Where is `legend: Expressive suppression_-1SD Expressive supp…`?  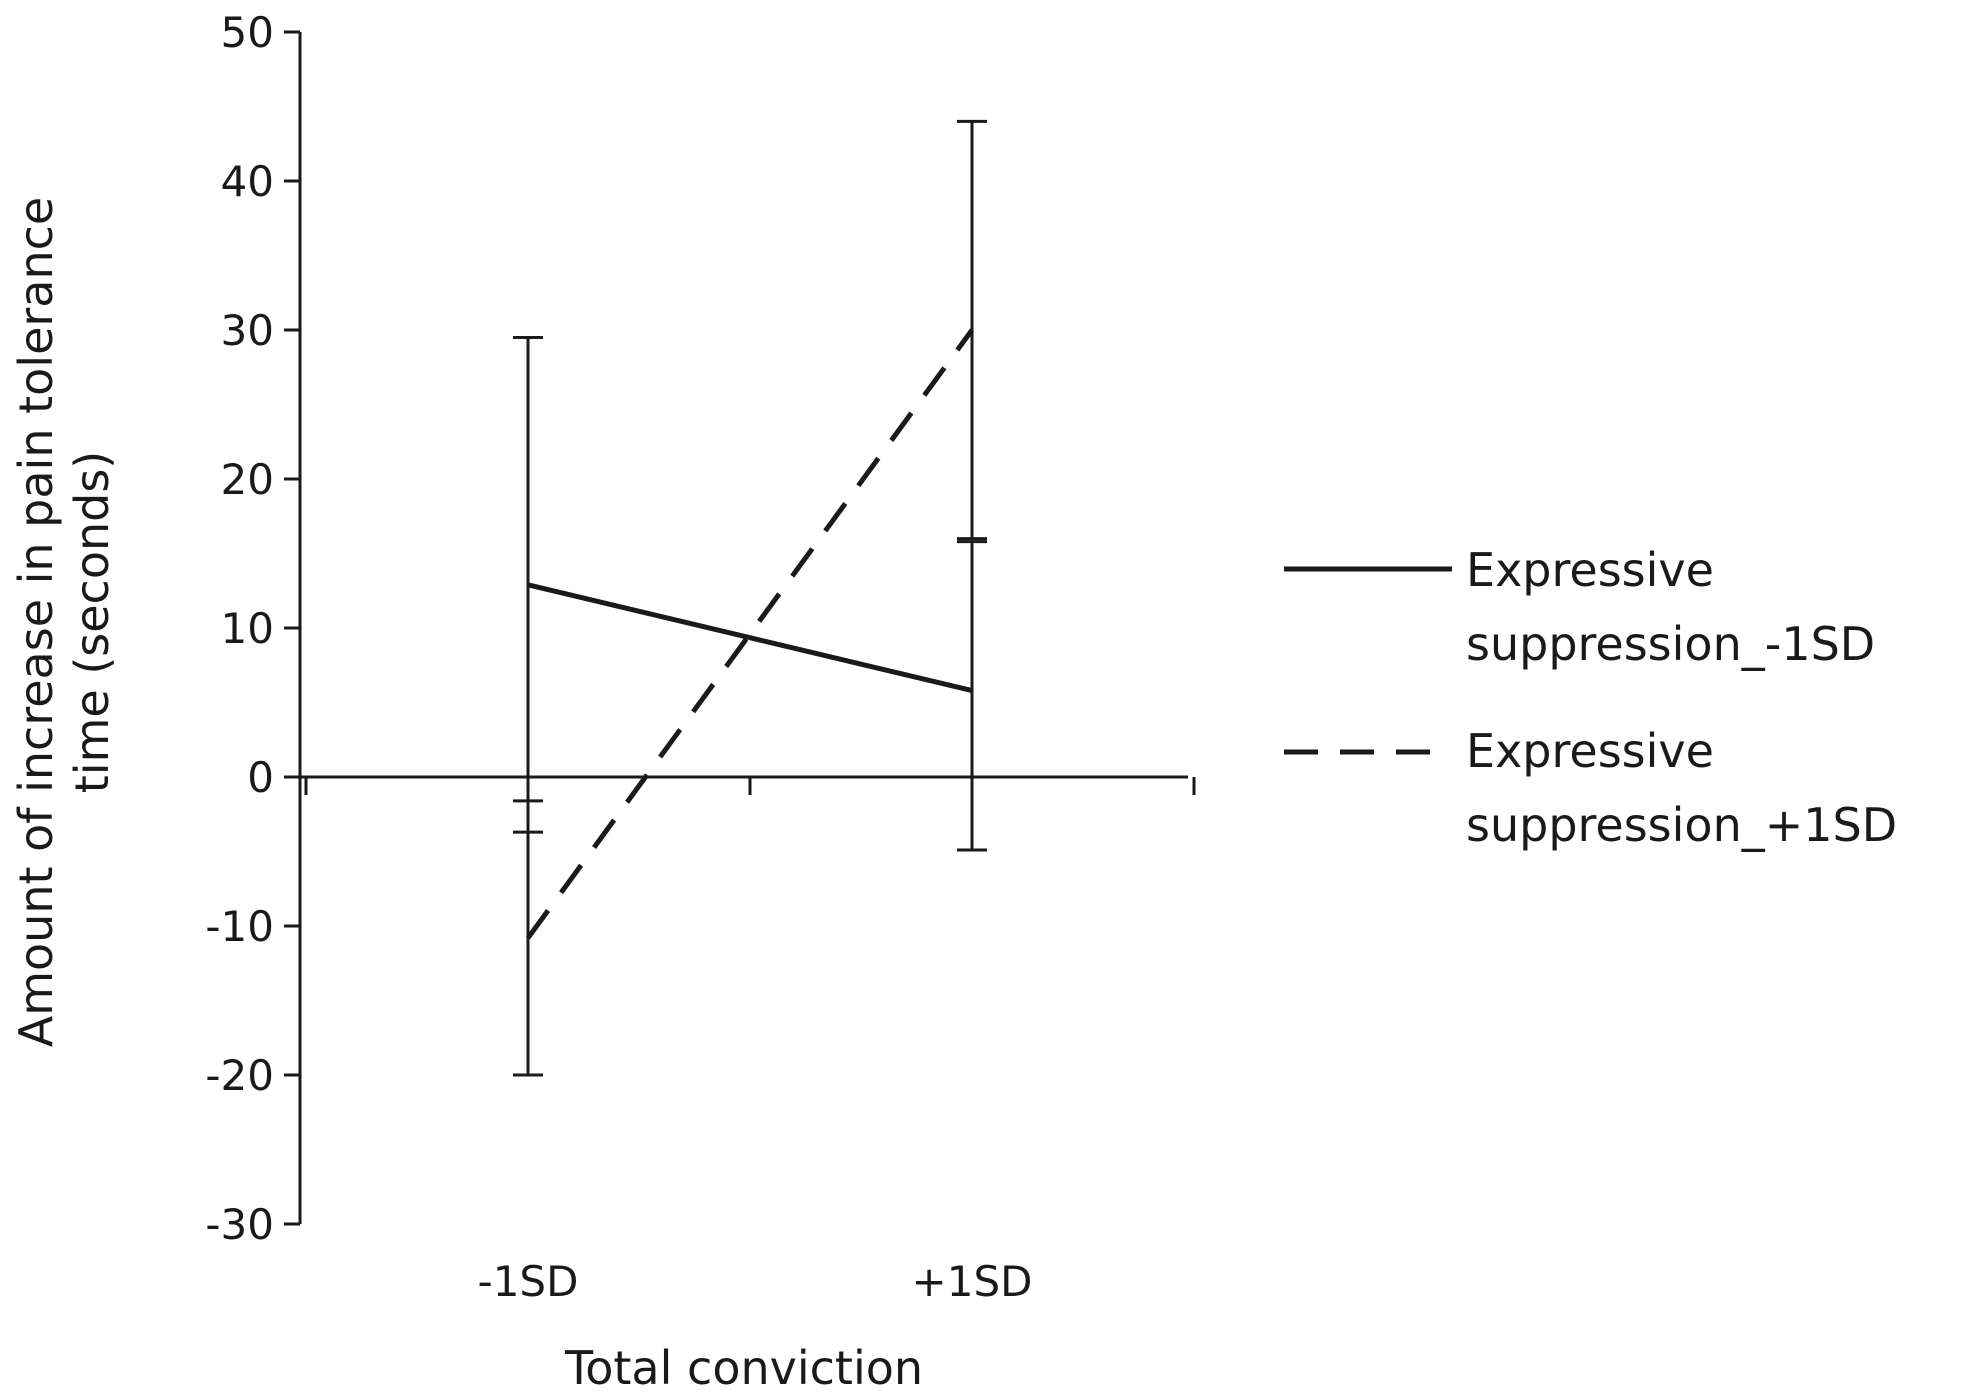
legend: Expressive suppression_-1SD Expressive supp… is located at coordinates (1590, 697).